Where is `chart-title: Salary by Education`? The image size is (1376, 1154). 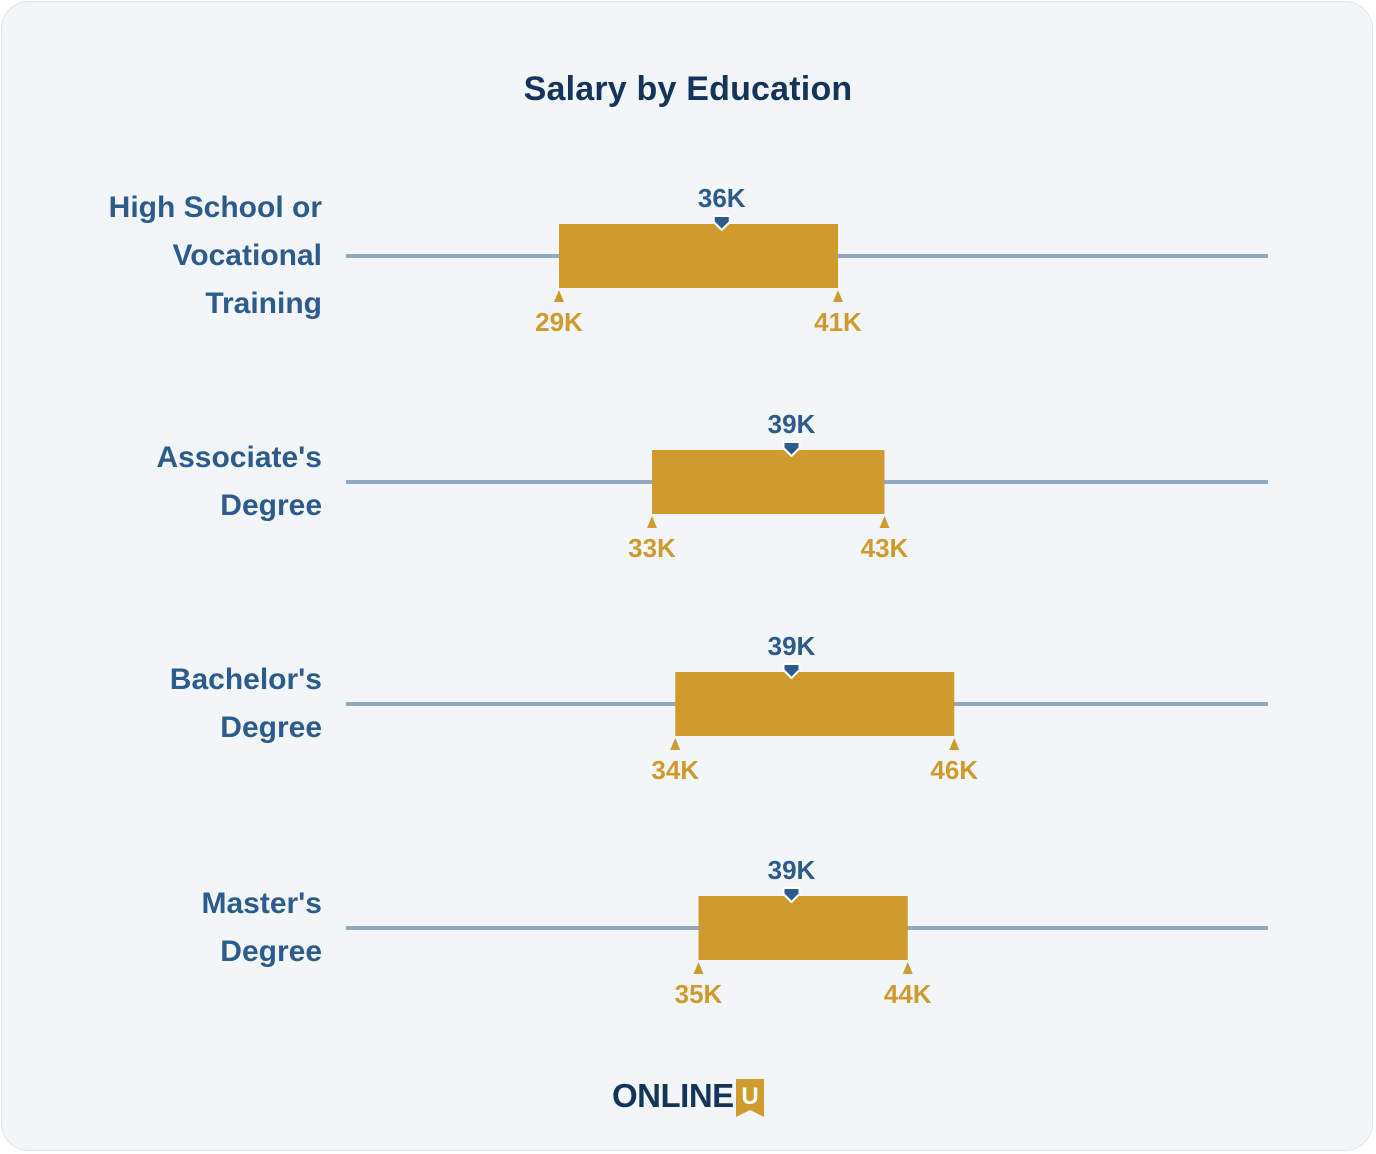
chart-title: Salary by Education is located at coordinates (688, 89).